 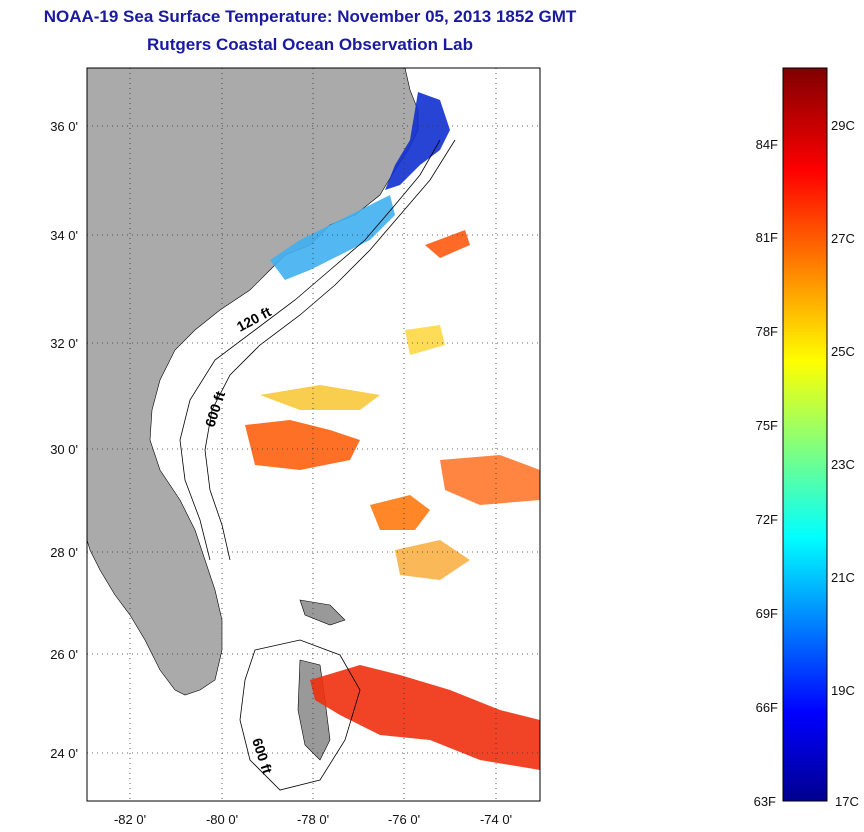 I want to click on colorbar, so click(x=805, y=434).